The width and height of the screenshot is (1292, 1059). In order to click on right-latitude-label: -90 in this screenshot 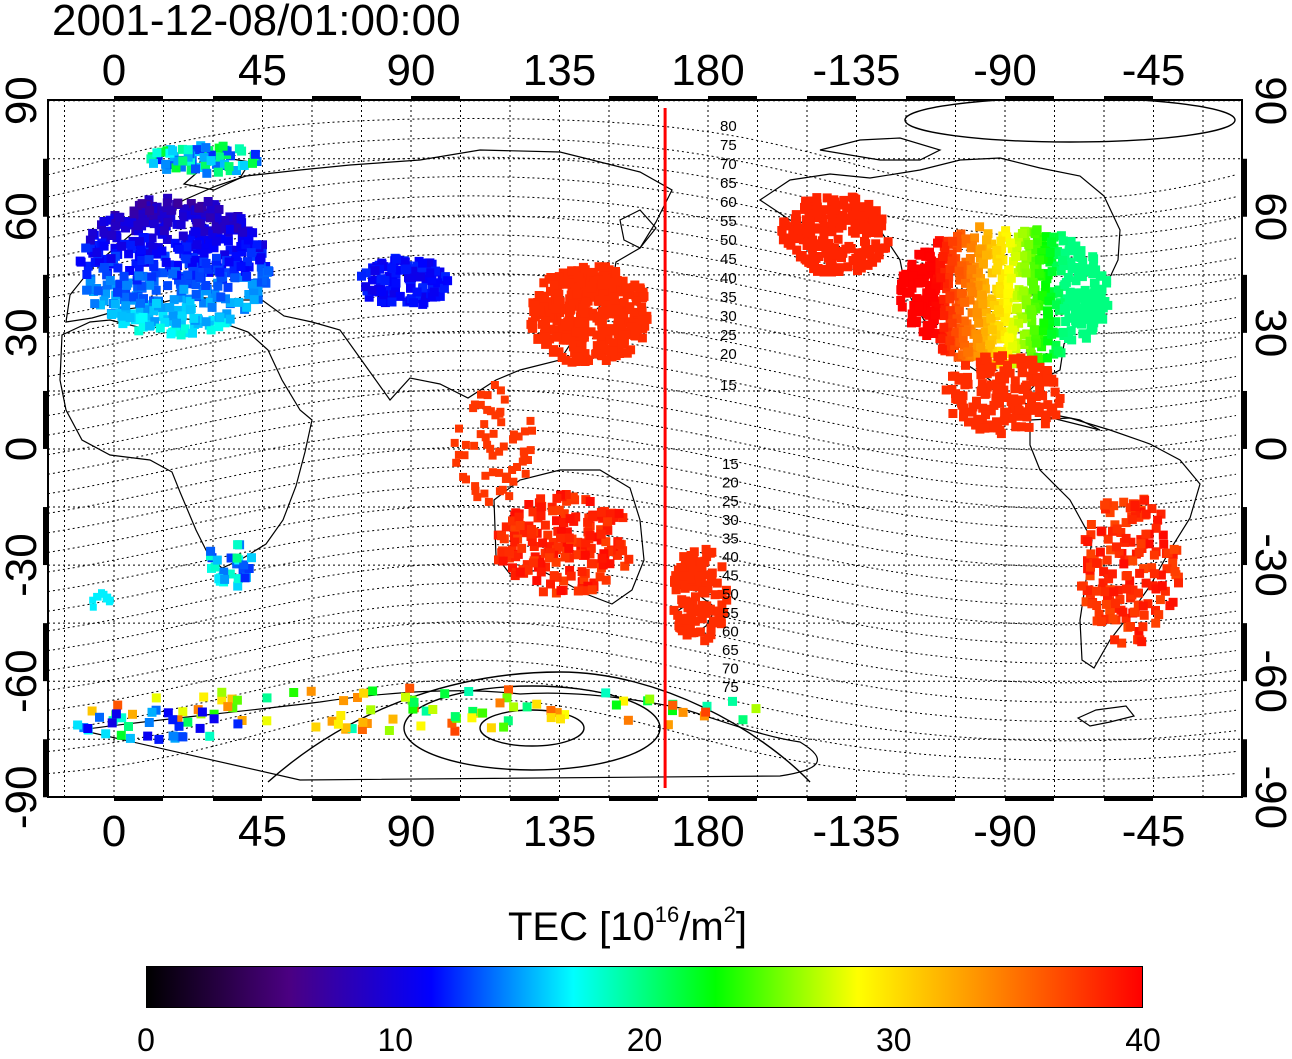, I will do `click(1269, 798)`.